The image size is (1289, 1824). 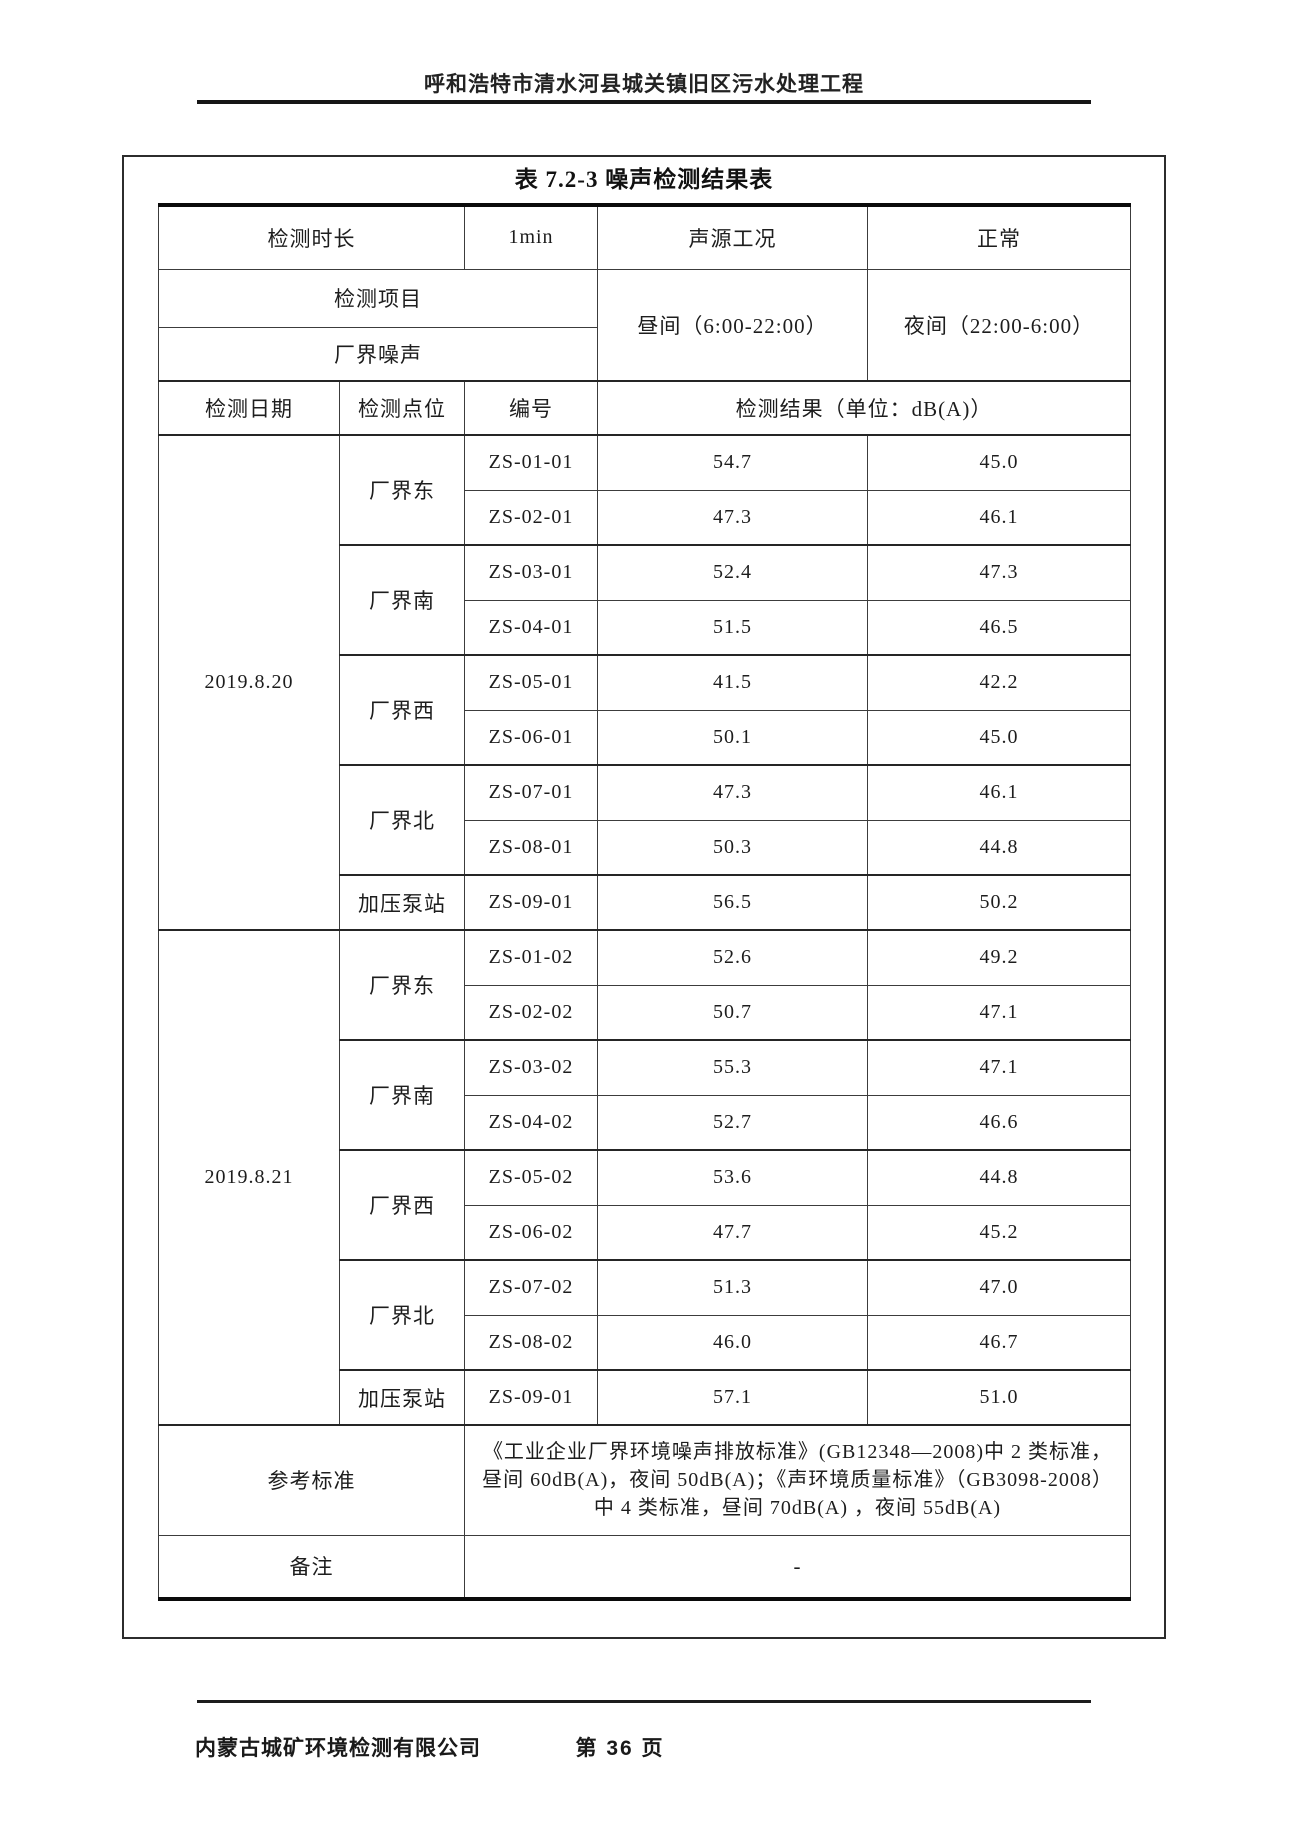 I want to click on table-row: 检测时长 1min 声源工况 正常, so click(x=644, y=237).